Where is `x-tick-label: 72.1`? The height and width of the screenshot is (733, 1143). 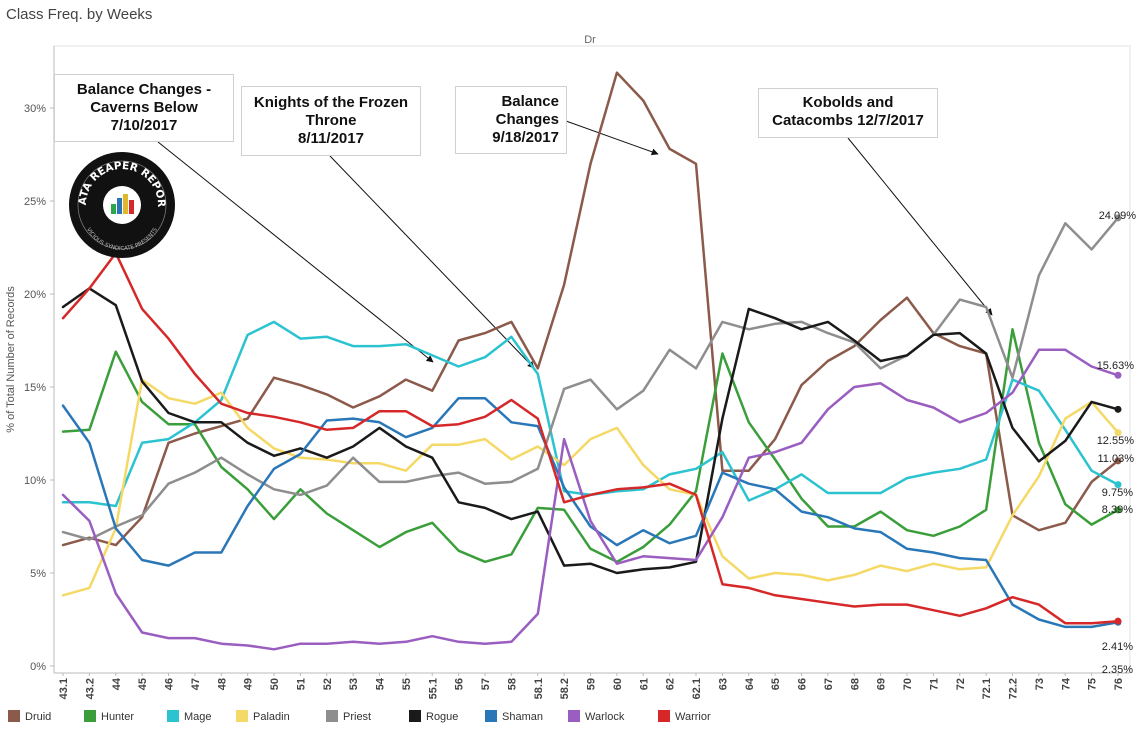 x-tick-label: 72.1 is located at coordinates (987, 688).